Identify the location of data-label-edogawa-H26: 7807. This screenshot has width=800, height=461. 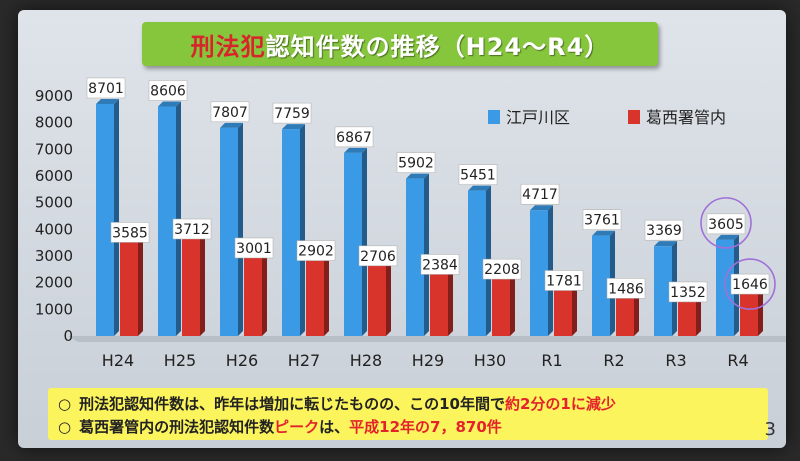
(230, 112).